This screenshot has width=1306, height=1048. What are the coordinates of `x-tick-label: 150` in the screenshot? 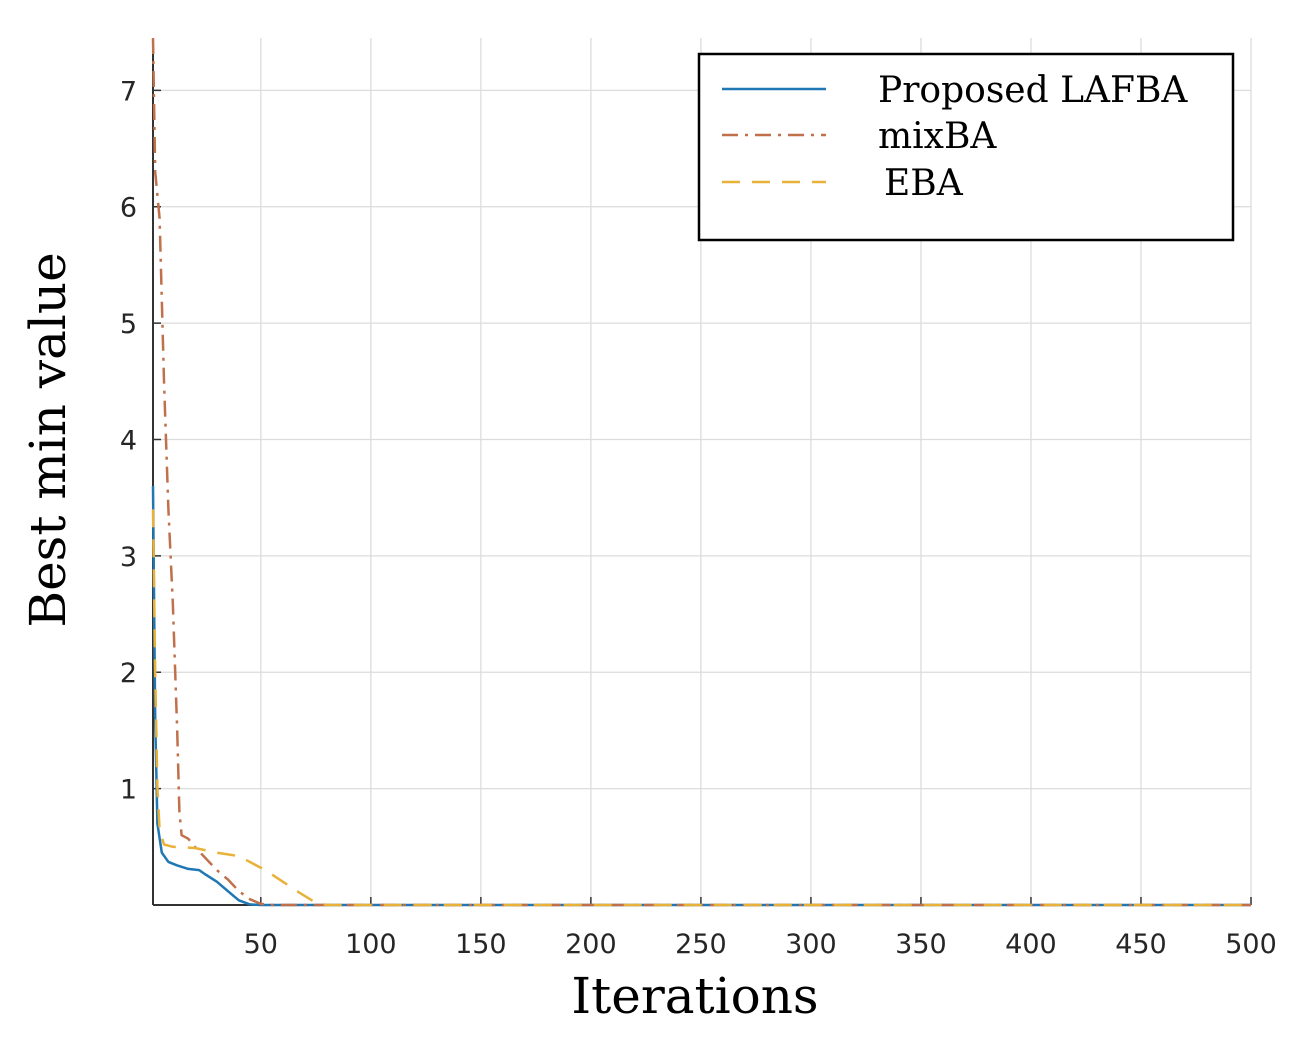 It's located at (481, 944).